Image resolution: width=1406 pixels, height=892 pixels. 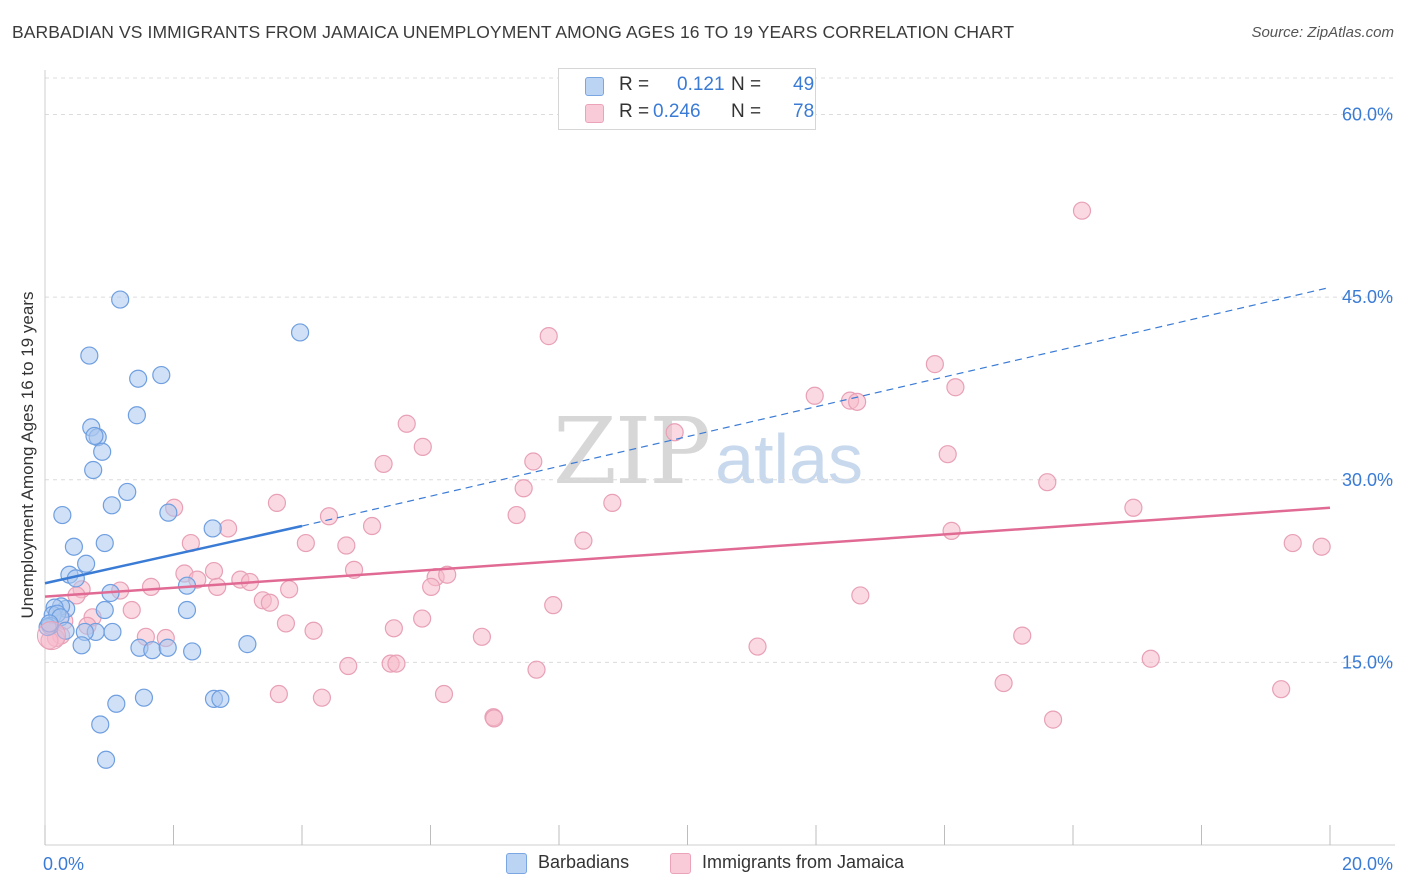 I want to click on legend-label: Immigrants from Jamaica, so click(x=803, y=862).